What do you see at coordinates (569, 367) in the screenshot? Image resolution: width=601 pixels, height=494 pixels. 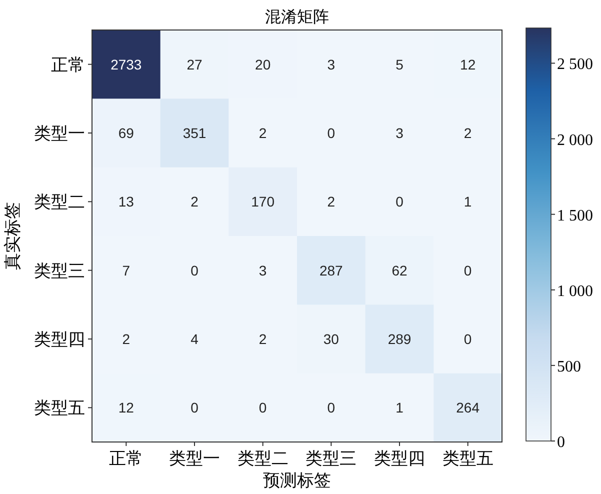 I see `color-bar-label: 500` at bounding box center [569, 367].